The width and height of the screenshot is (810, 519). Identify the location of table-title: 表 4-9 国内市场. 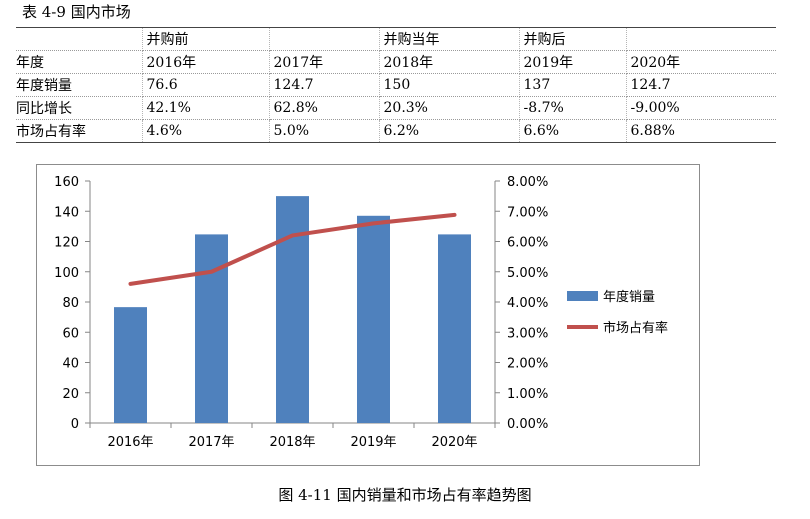
(76, 12).